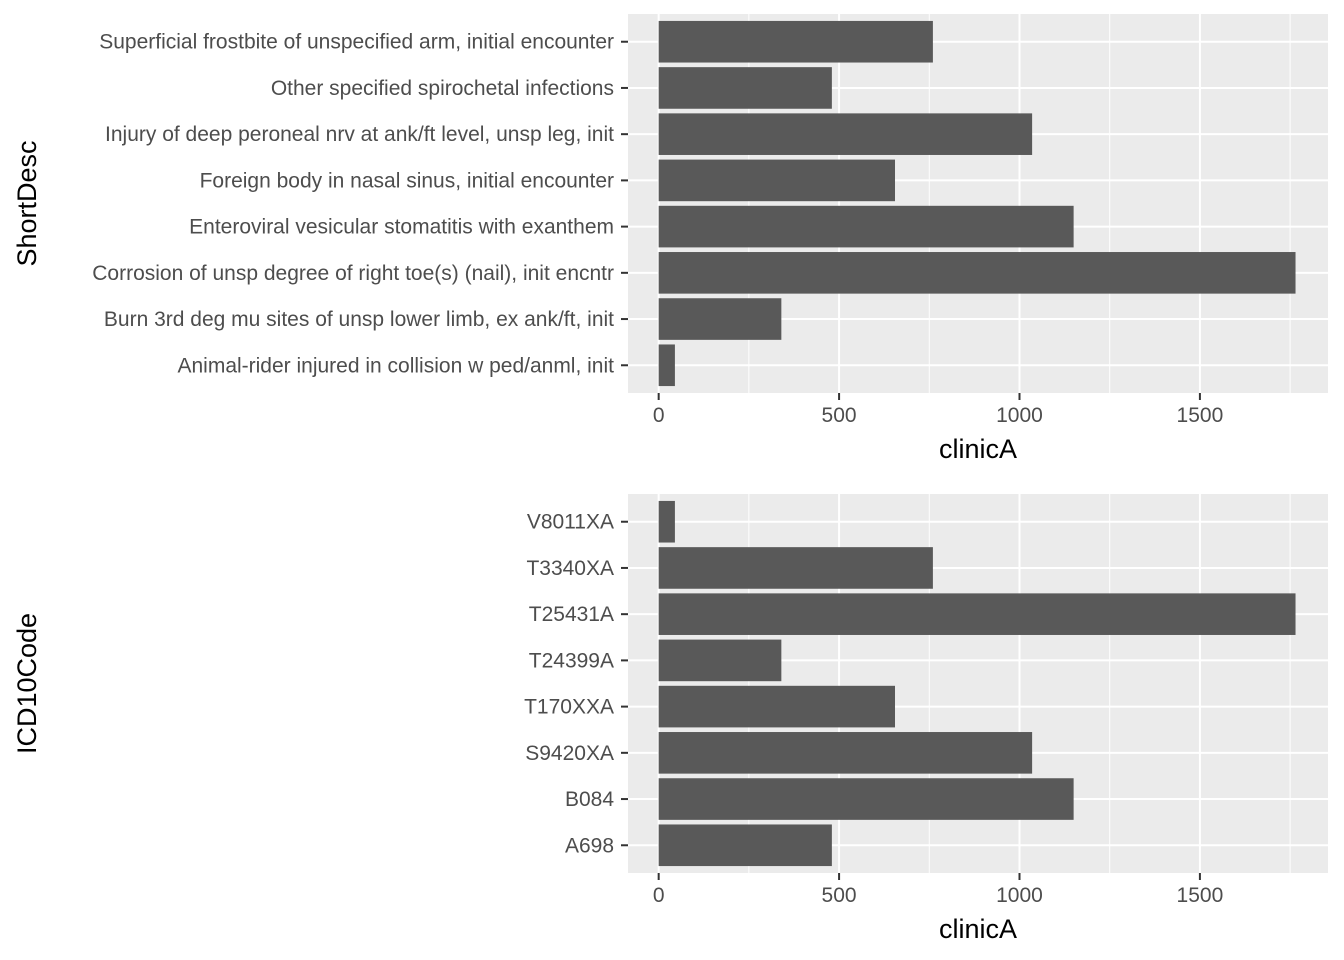 This screenshot has width=1344, height=960. What do you see at coordinates (442, 88) in the screenshot?
I see `y-tick-label: Other specified spirochetal infections` at bounding box center [442, 88].